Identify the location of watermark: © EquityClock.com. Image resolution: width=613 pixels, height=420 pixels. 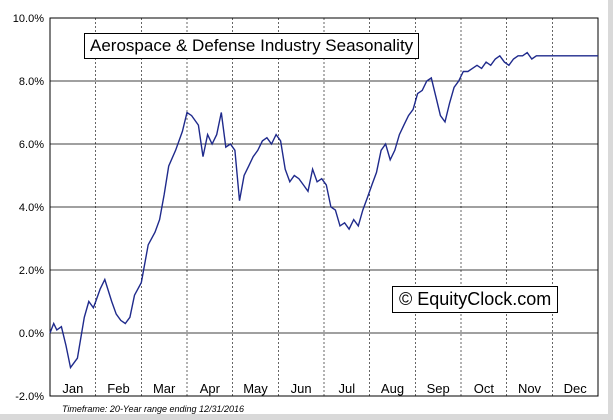
(475, 299).